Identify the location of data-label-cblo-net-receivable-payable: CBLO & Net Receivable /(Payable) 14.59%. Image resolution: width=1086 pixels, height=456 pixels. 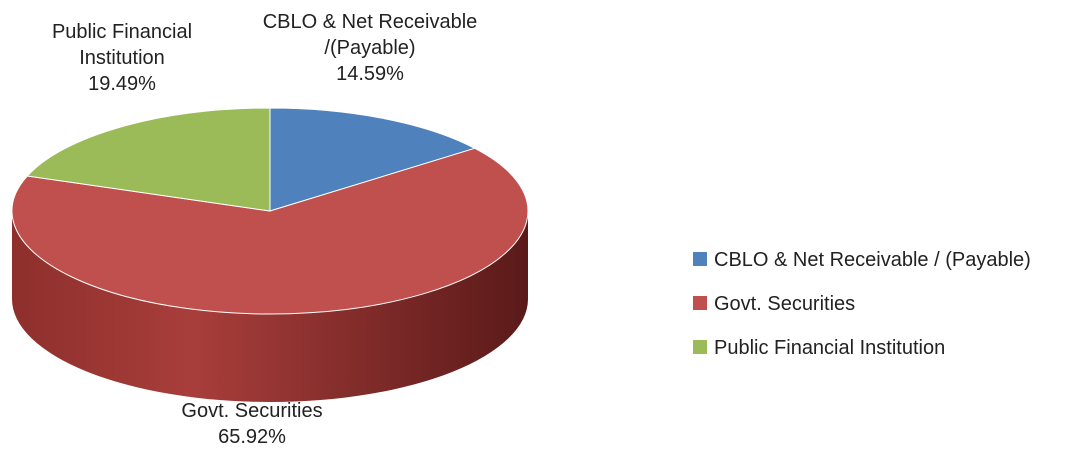
(370, 48).